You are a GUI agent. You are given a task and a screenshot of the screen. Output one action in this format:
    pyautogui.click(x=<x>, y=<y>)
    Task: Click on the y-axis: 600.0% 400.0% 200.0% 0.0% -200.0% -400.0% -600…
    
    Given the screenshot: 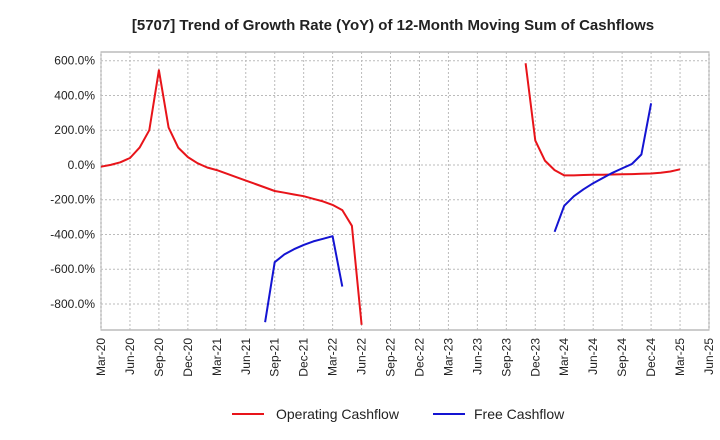 What is the action you would take?
    pyautogui.click(x=72, y=182)
    